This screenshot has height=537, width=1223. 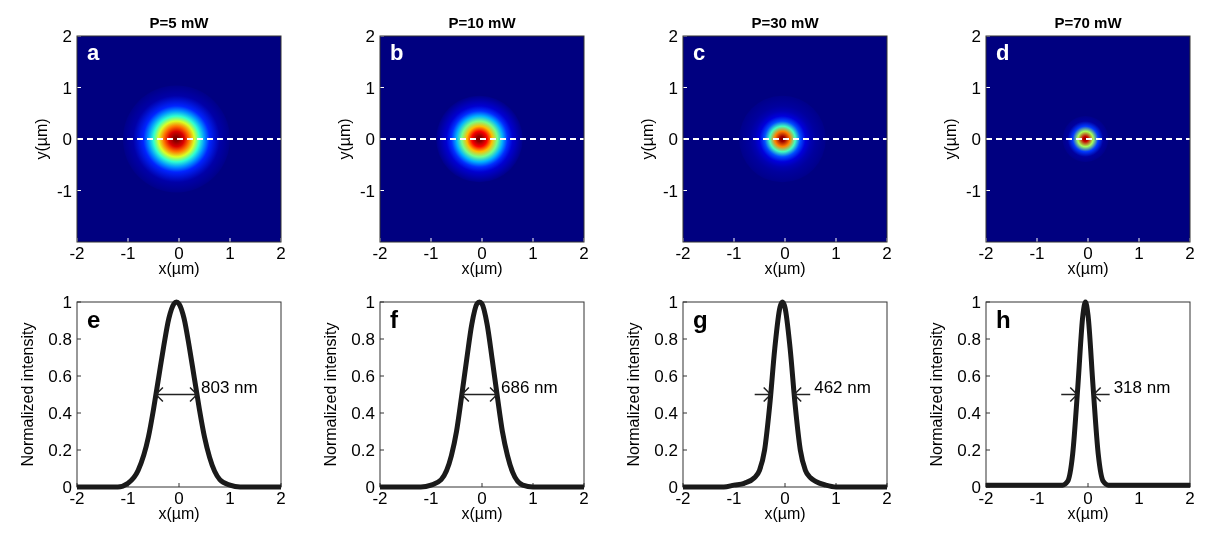 I want to click on annotation: 803 nm, so click(x=229, y=387).